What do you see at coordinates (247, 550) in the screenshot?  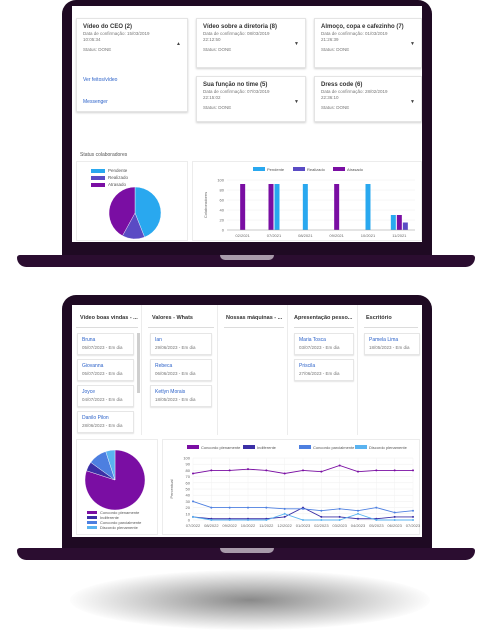 I see `bottom-laptop-notch` at bounding box center [247, 550].